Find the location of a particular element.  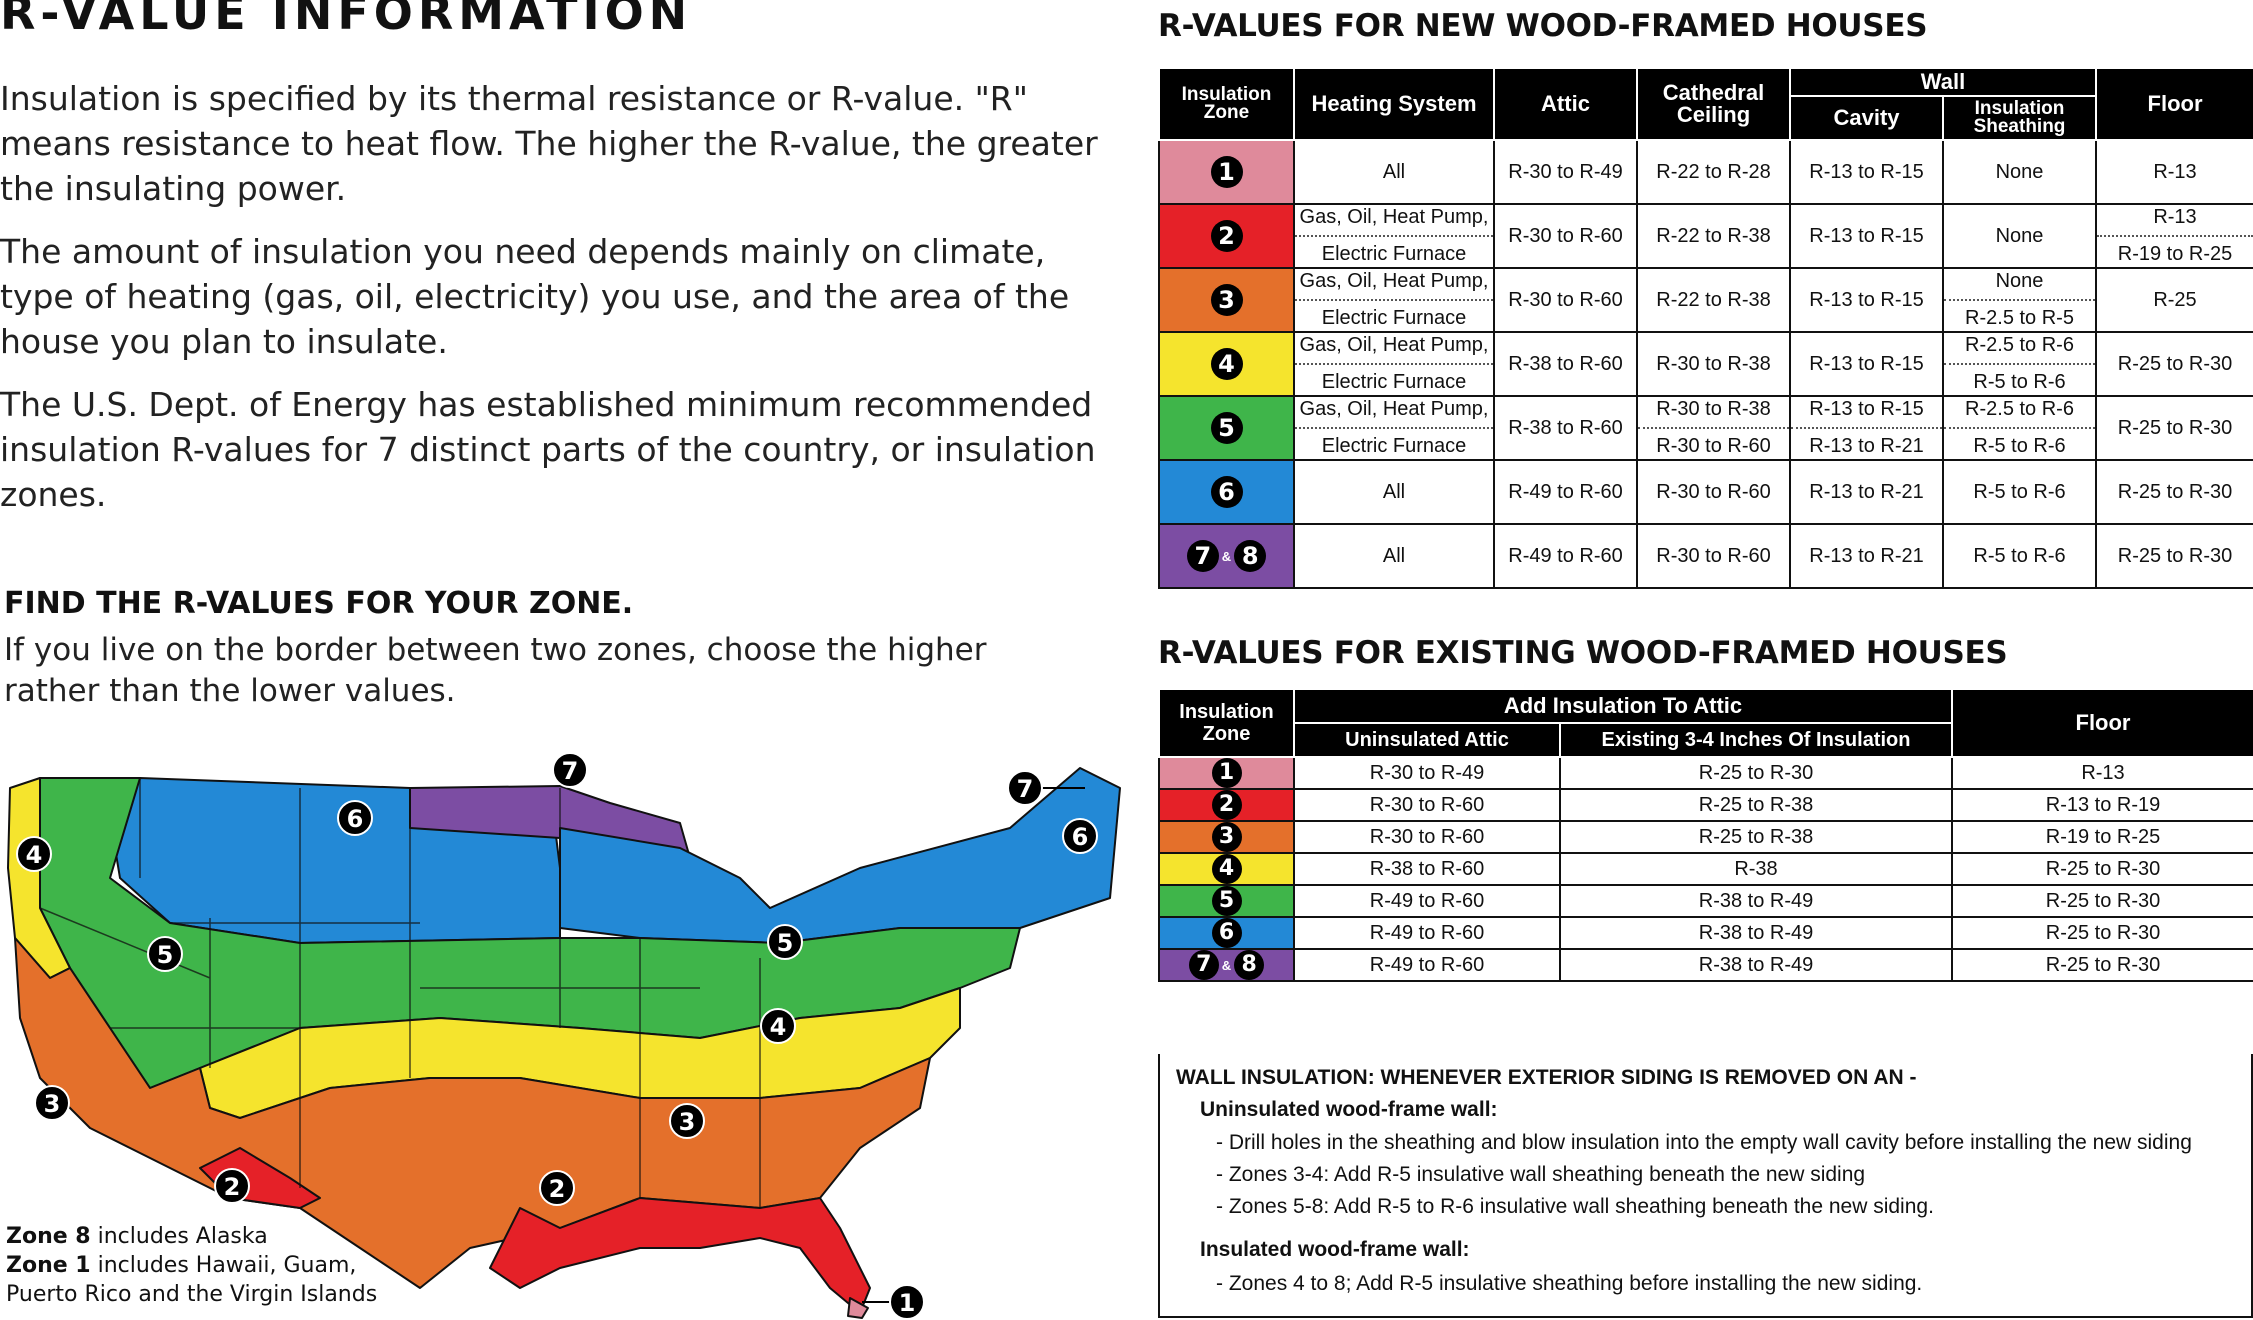

table-row: 5 R-49 to R-60 R-38 to R-49 R-25 to R-30 is located at coordinates (1705, 901).